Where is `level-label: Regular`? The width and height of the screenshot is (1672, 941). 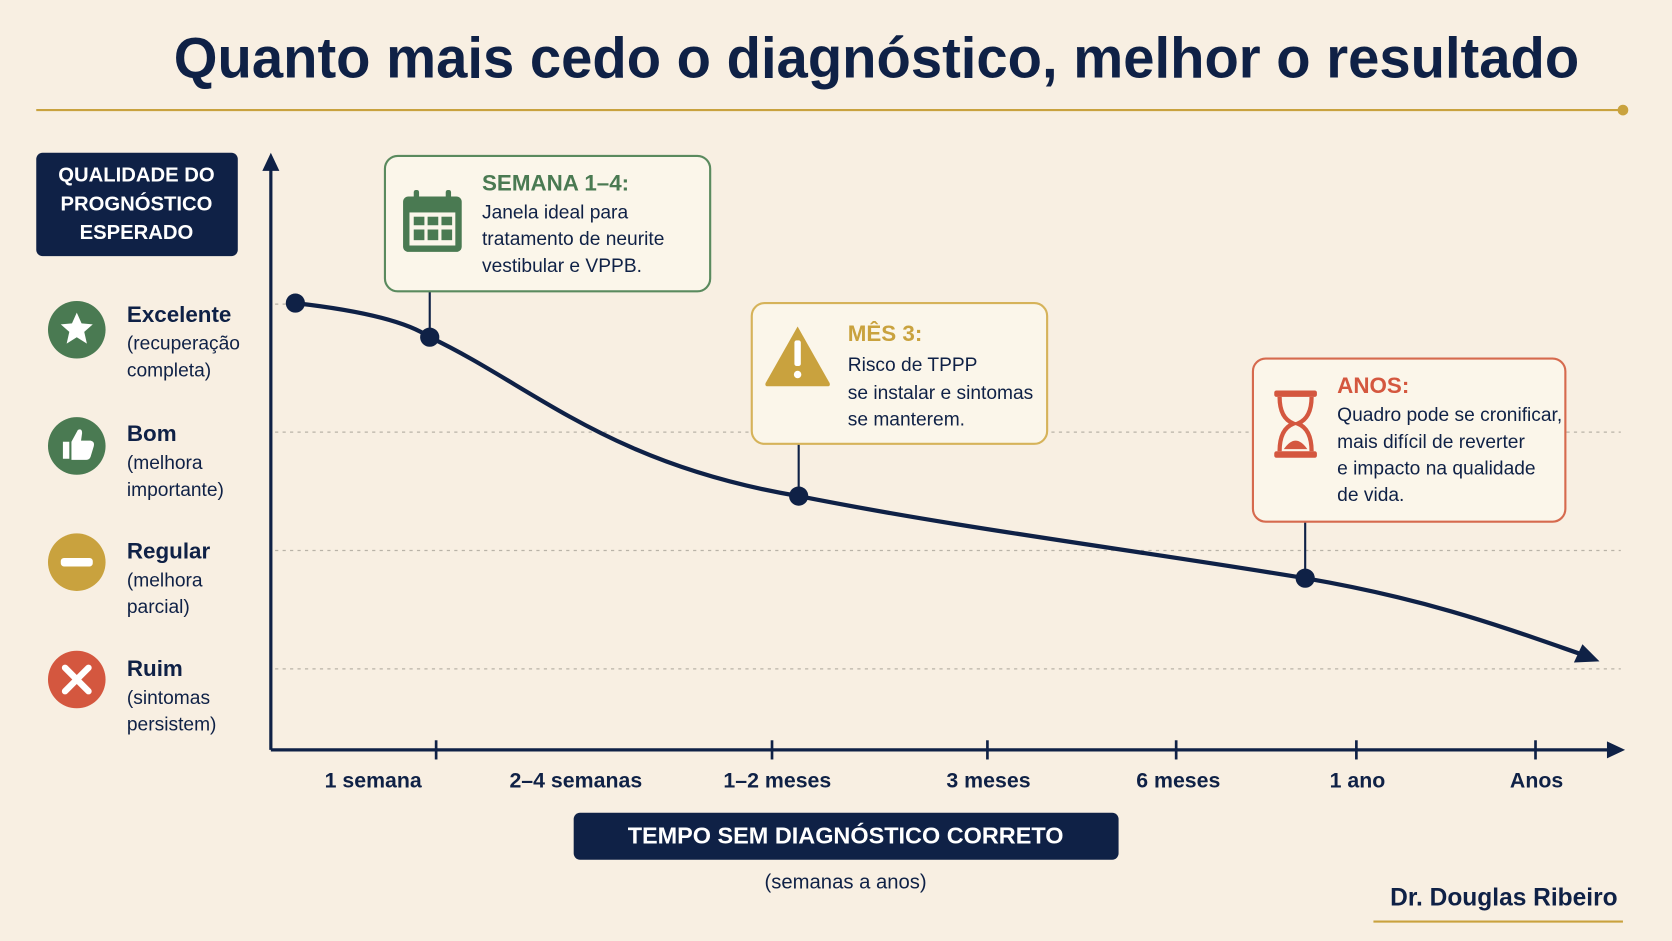 level-label: Regular is located at coordinates (169, 551).